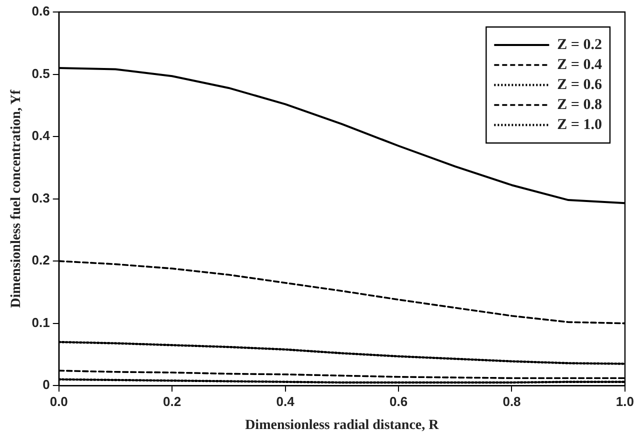  I want to click on y-tick-label: 0.5, so click(41, 73).